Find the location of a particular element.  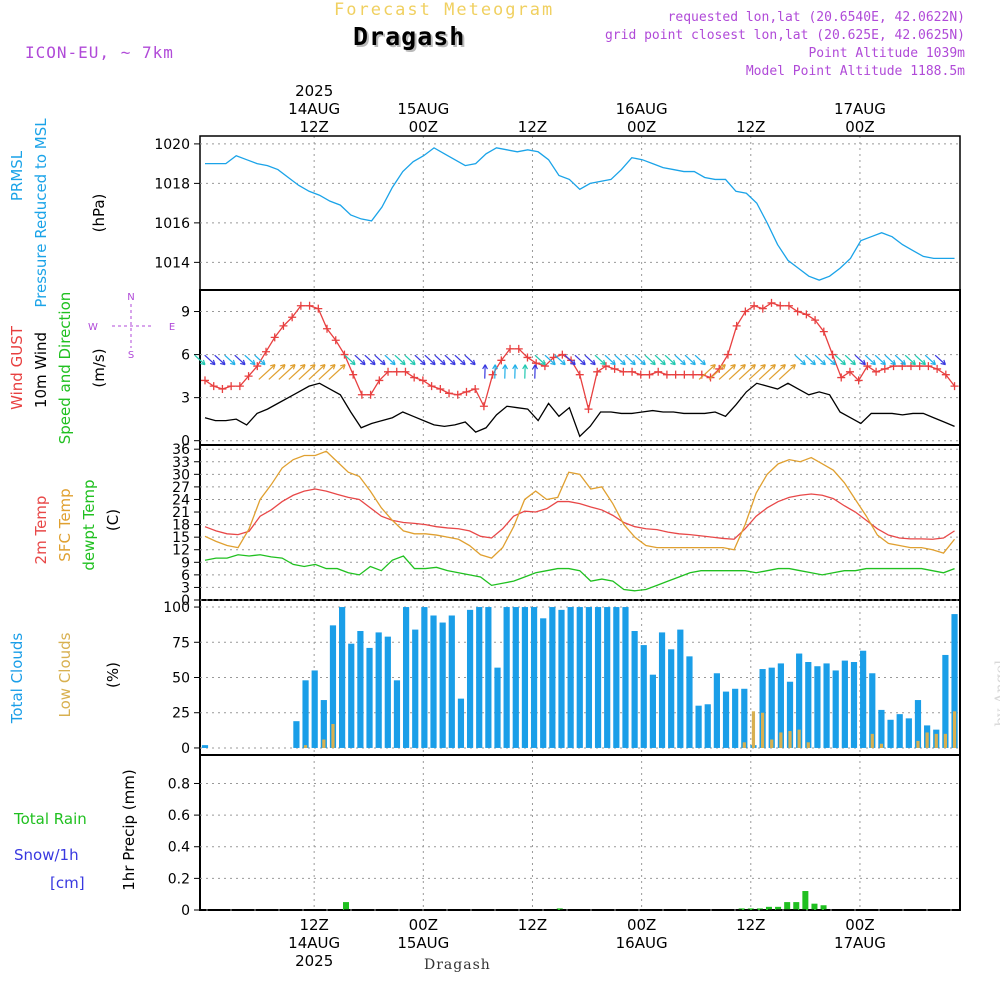

ytick-label: 100 is located at coordinates (176, 608).